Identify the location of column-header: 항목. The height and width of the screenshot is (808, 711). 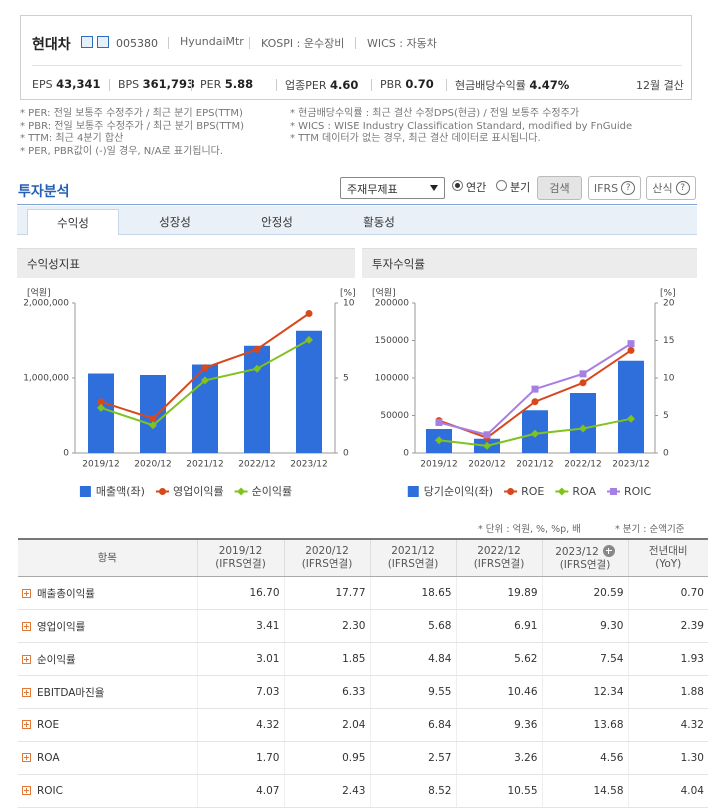
(107, 557).